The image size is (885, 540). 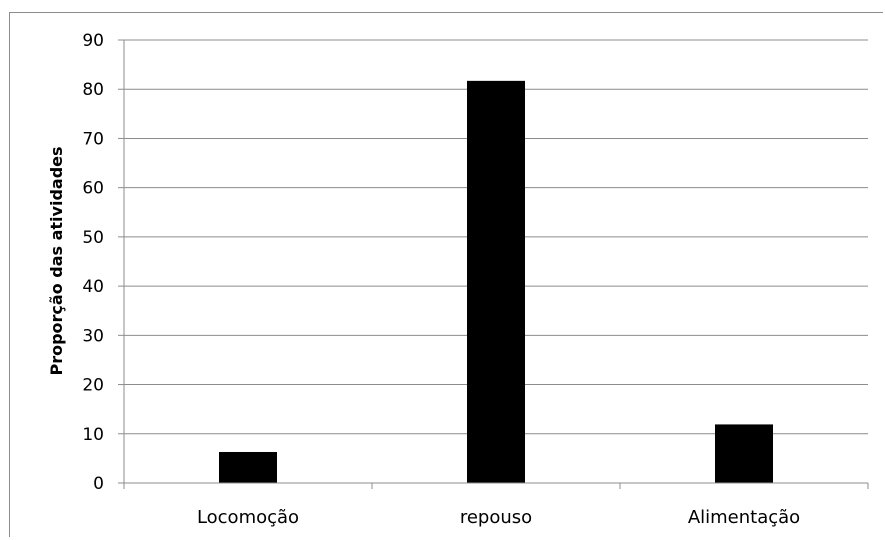 I want to click on bar-repouso, so click(x=496, y=282).